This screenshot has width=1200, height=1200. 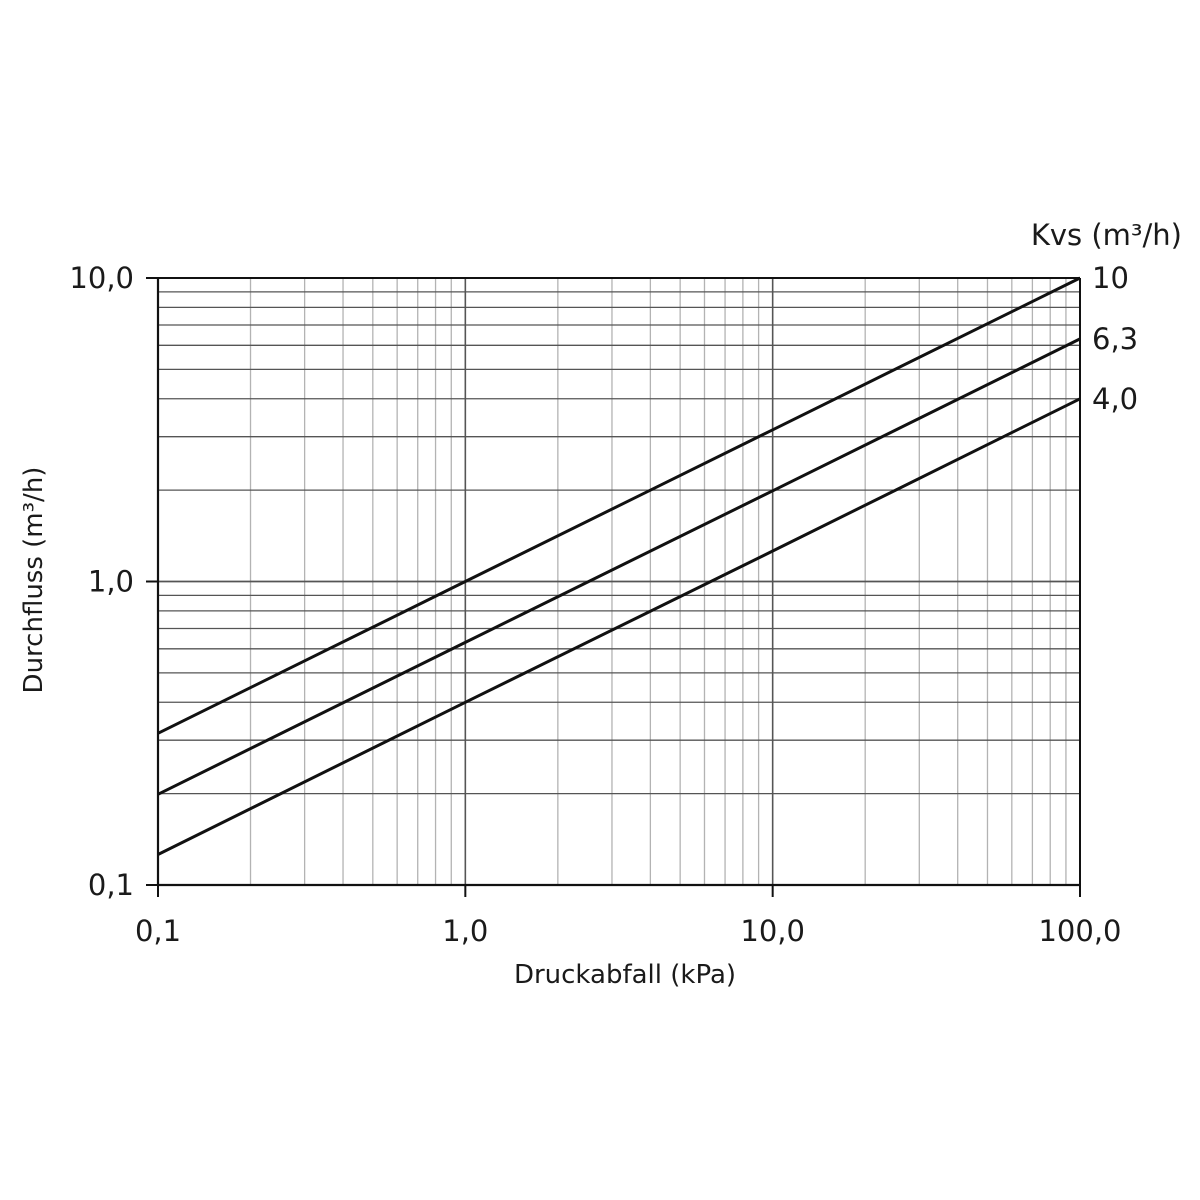 What do you see at coordinates (1079, 931) in the screenshot?
I see `x-tick-label: 100,0` at bounding box center [1079, 931].